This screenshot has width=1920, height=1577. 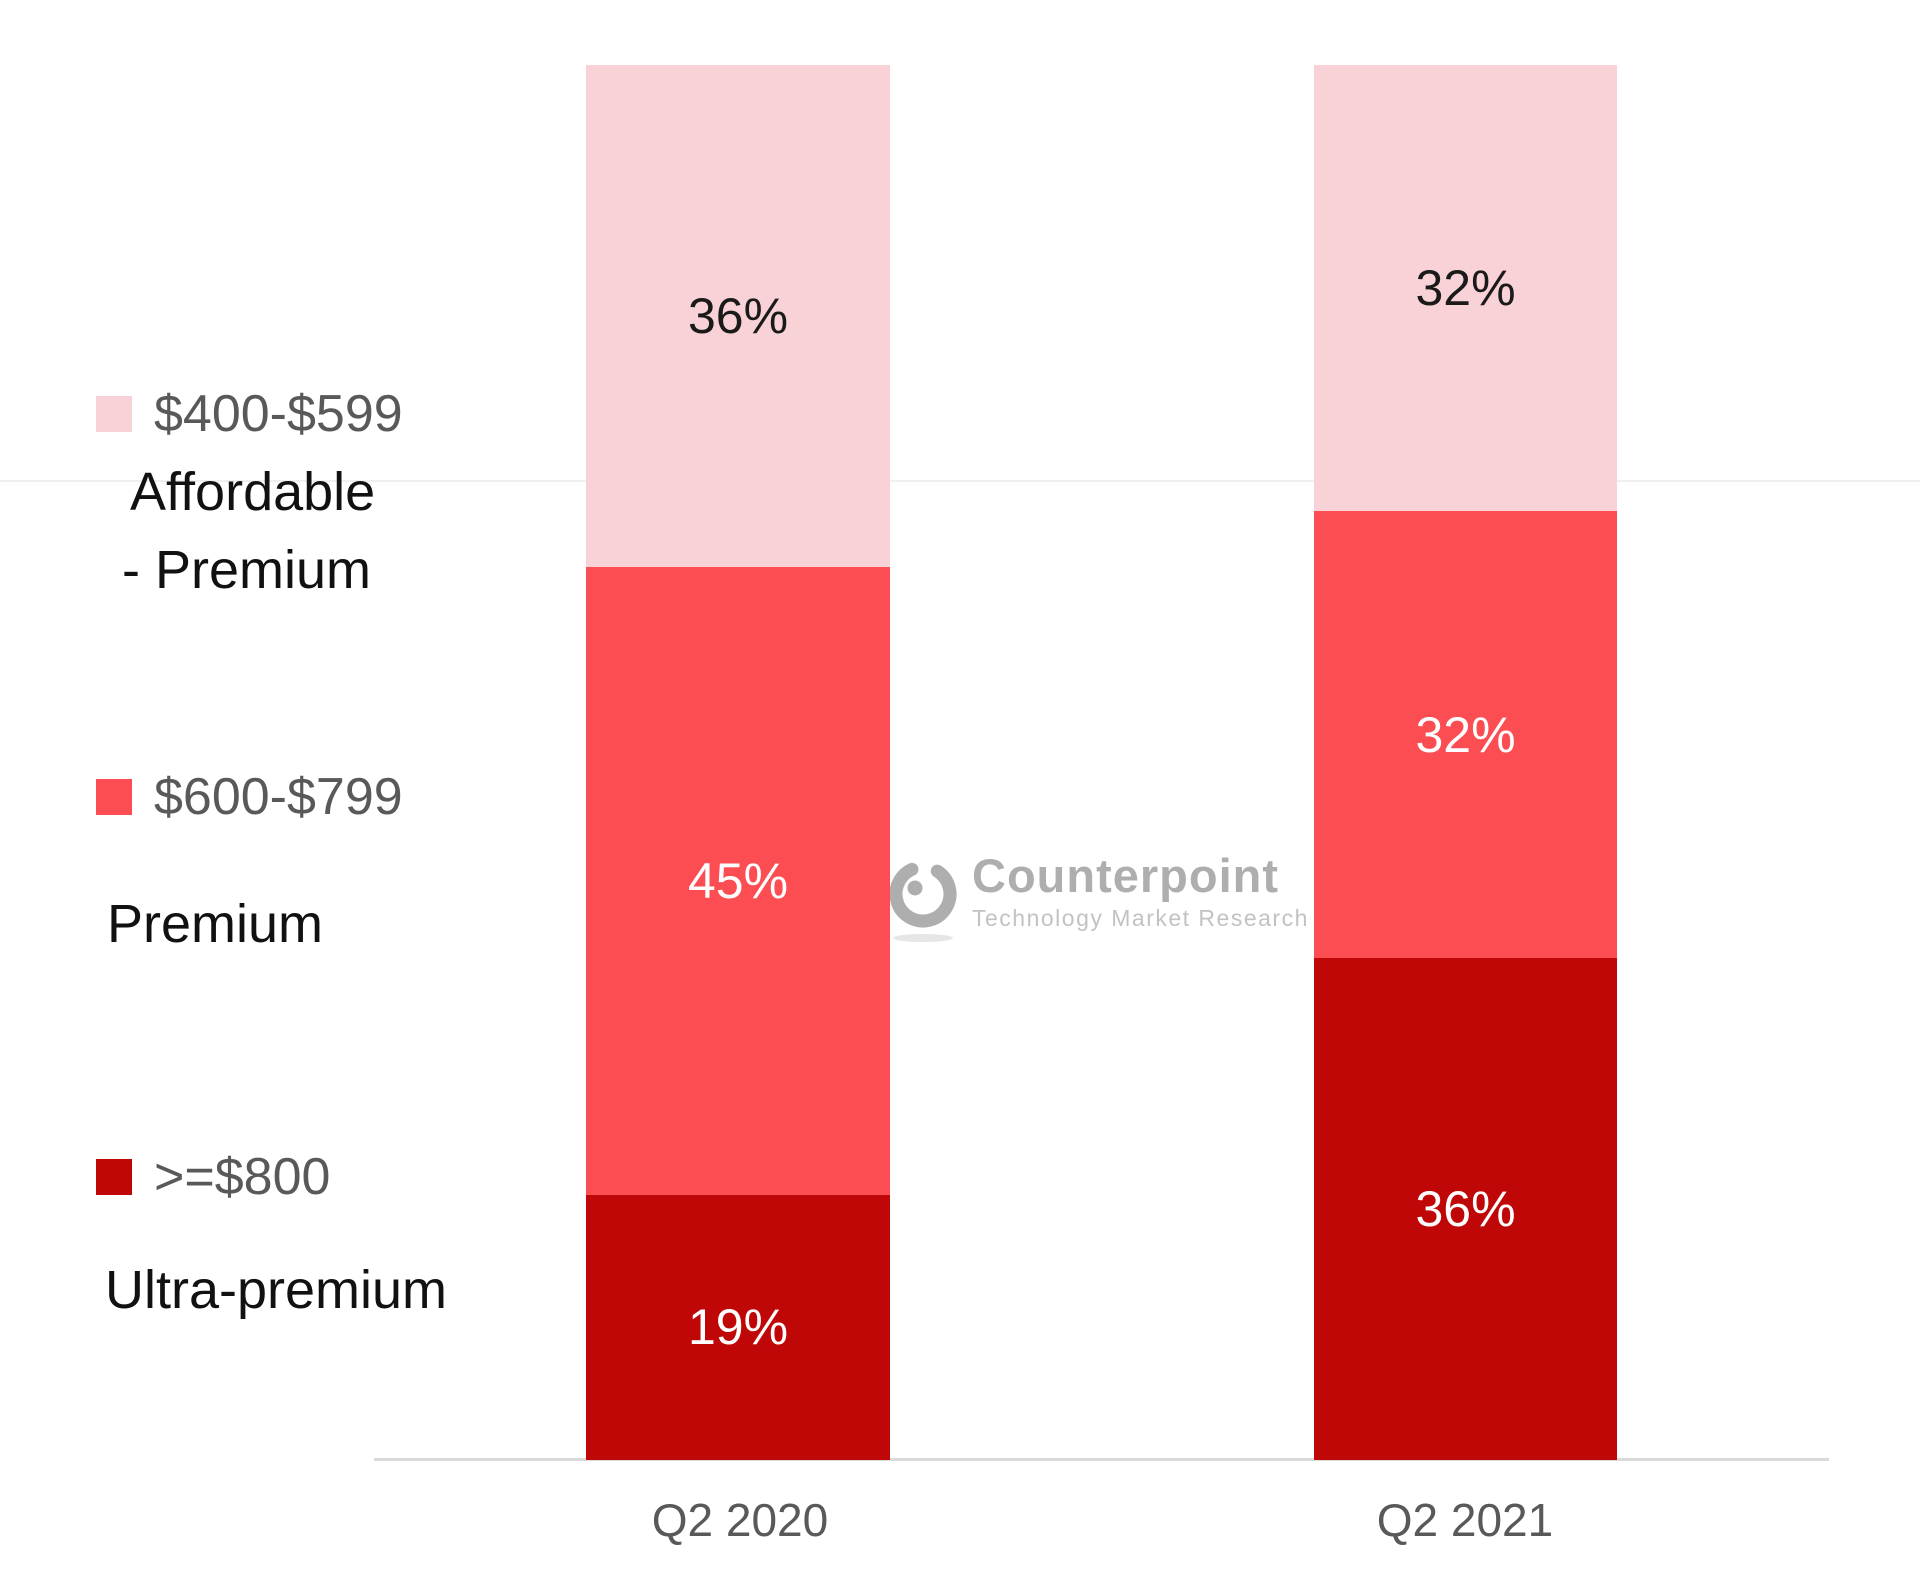 I want to click on bar-segment-label: 45%, so click(x=738, y=881).